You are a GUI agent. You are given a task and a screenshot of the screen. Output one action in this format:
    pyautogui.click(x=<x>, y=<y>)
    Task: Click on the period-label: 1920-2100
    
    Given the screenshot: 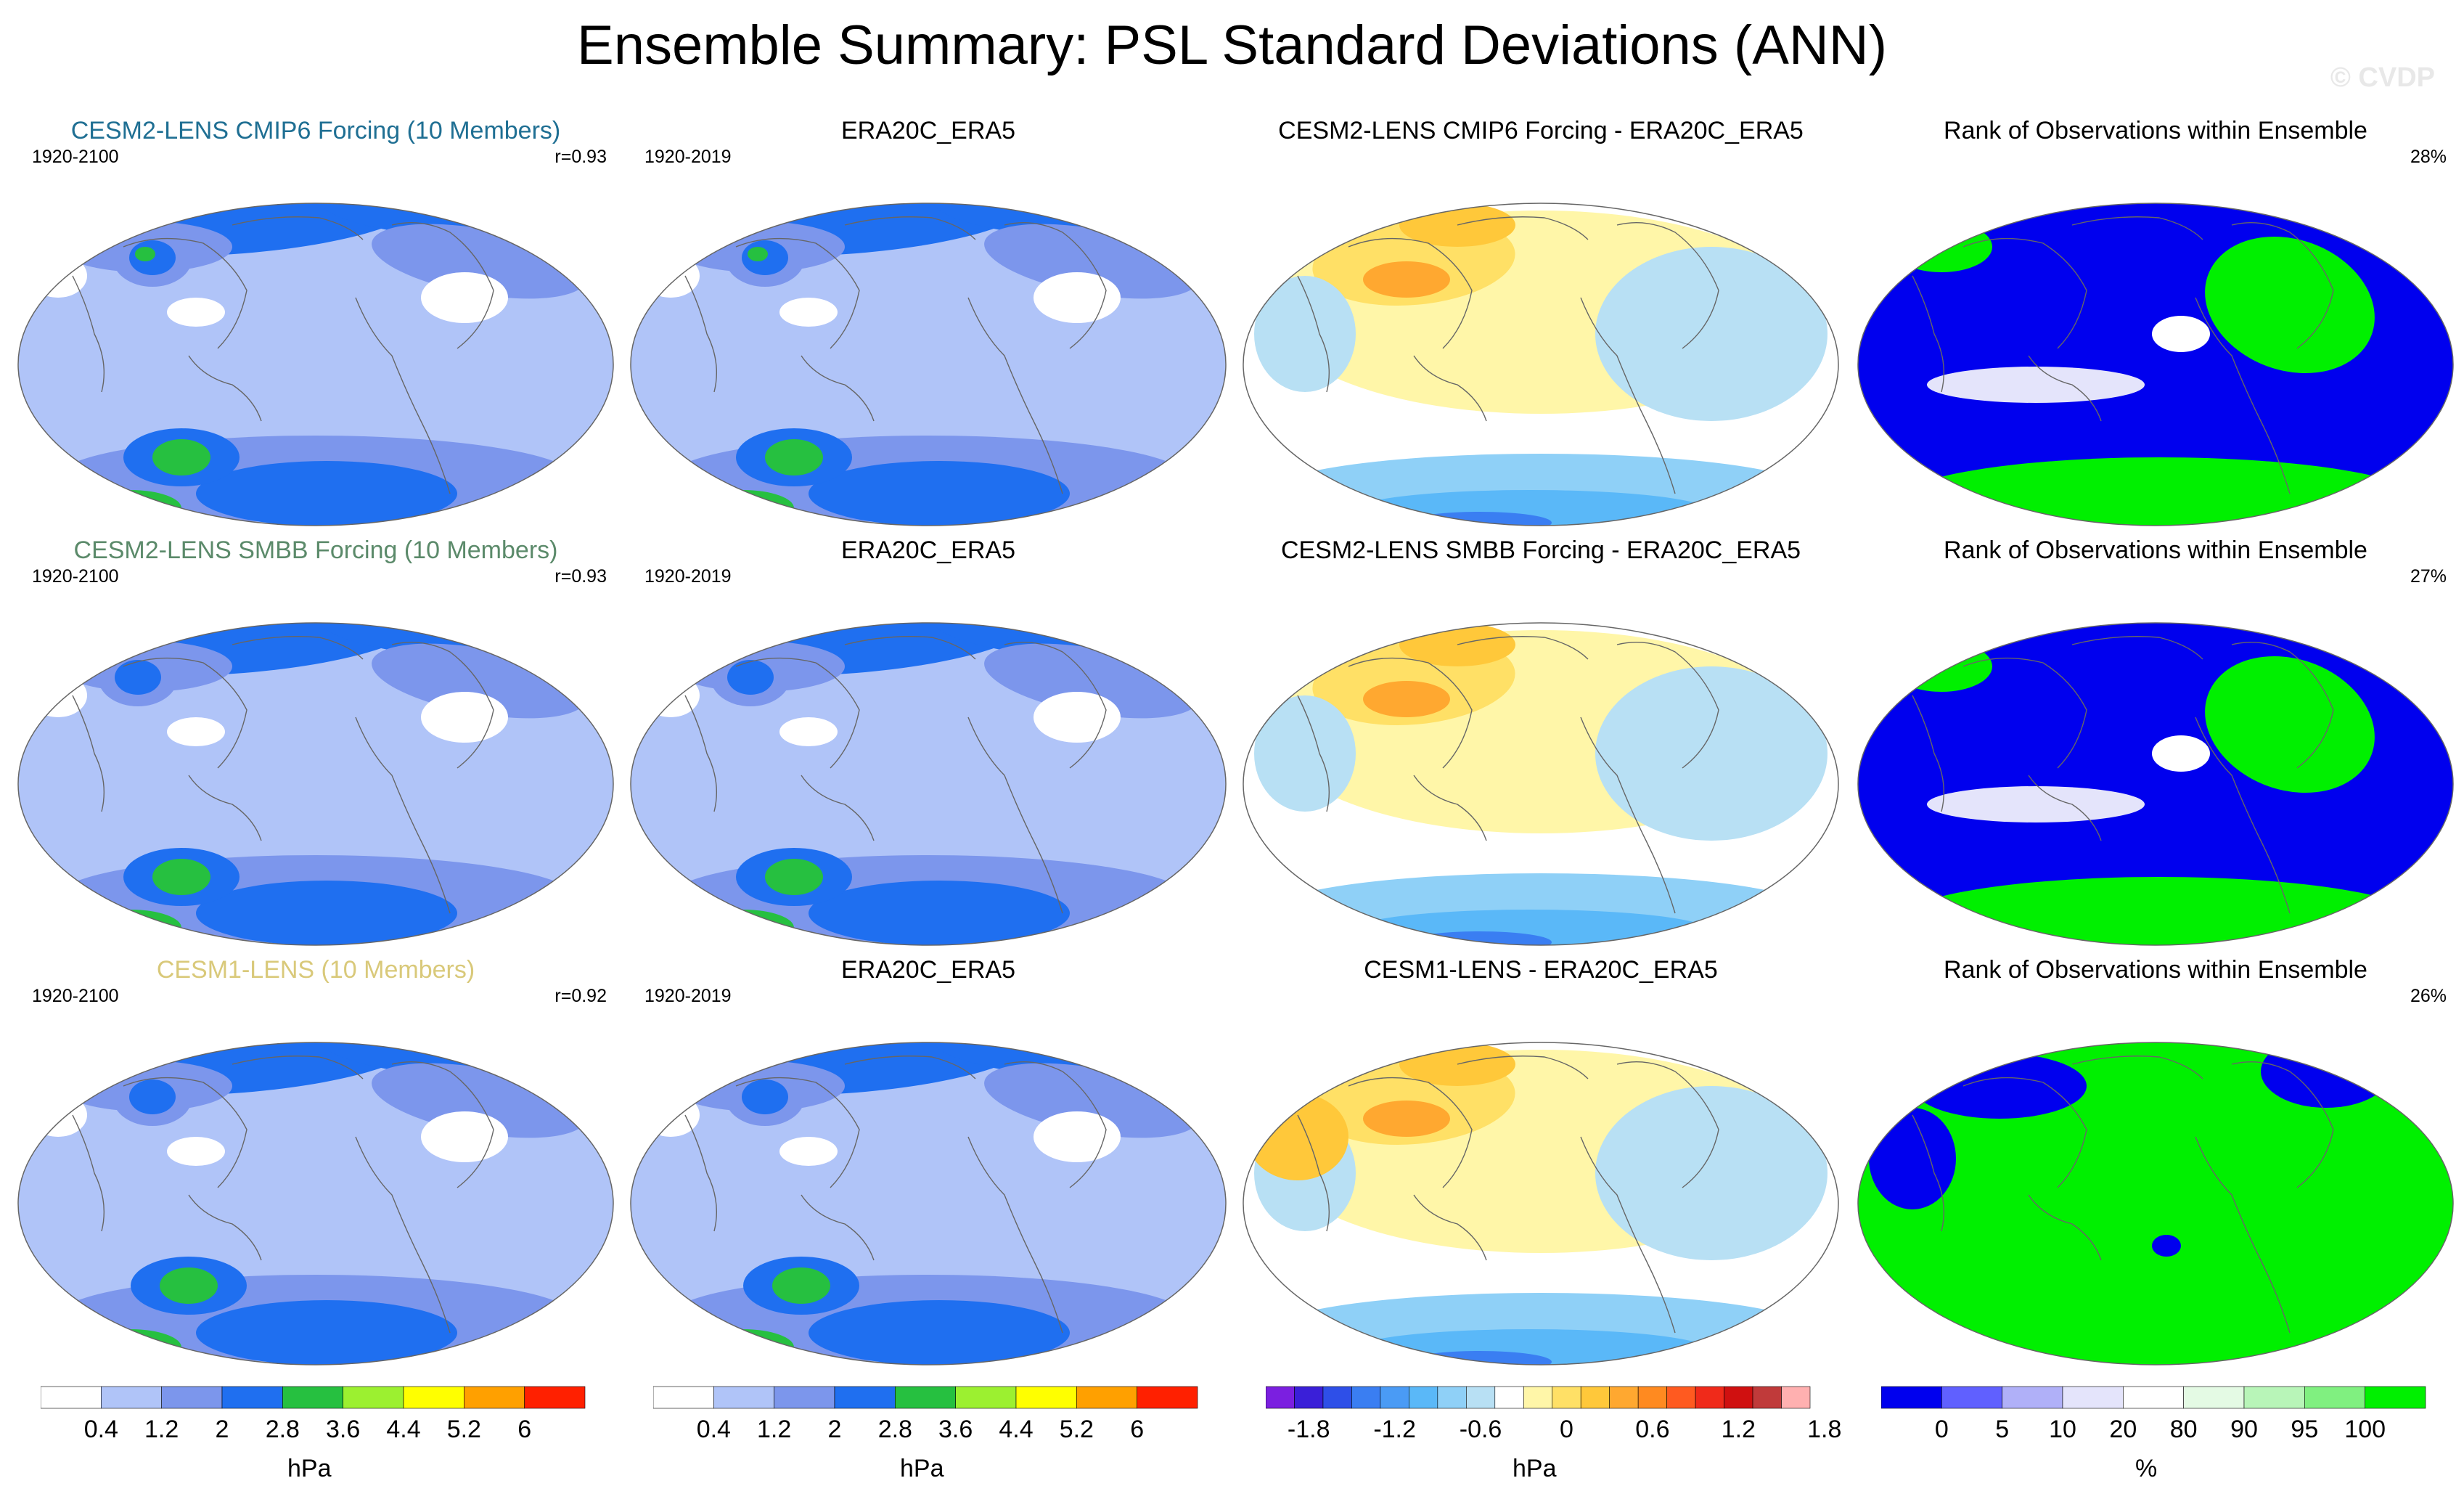 What is the action you would take?
    pyautogui.click(x=75, y=576)
    